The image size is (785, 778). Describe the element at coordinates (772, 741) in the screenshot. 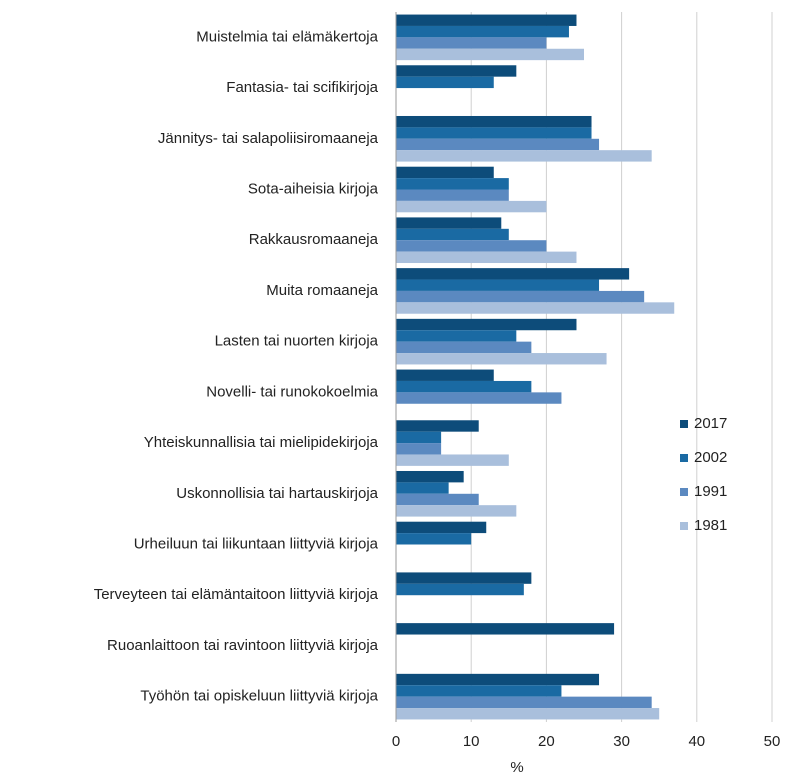

I see `x-tick-label: 50` at that location.